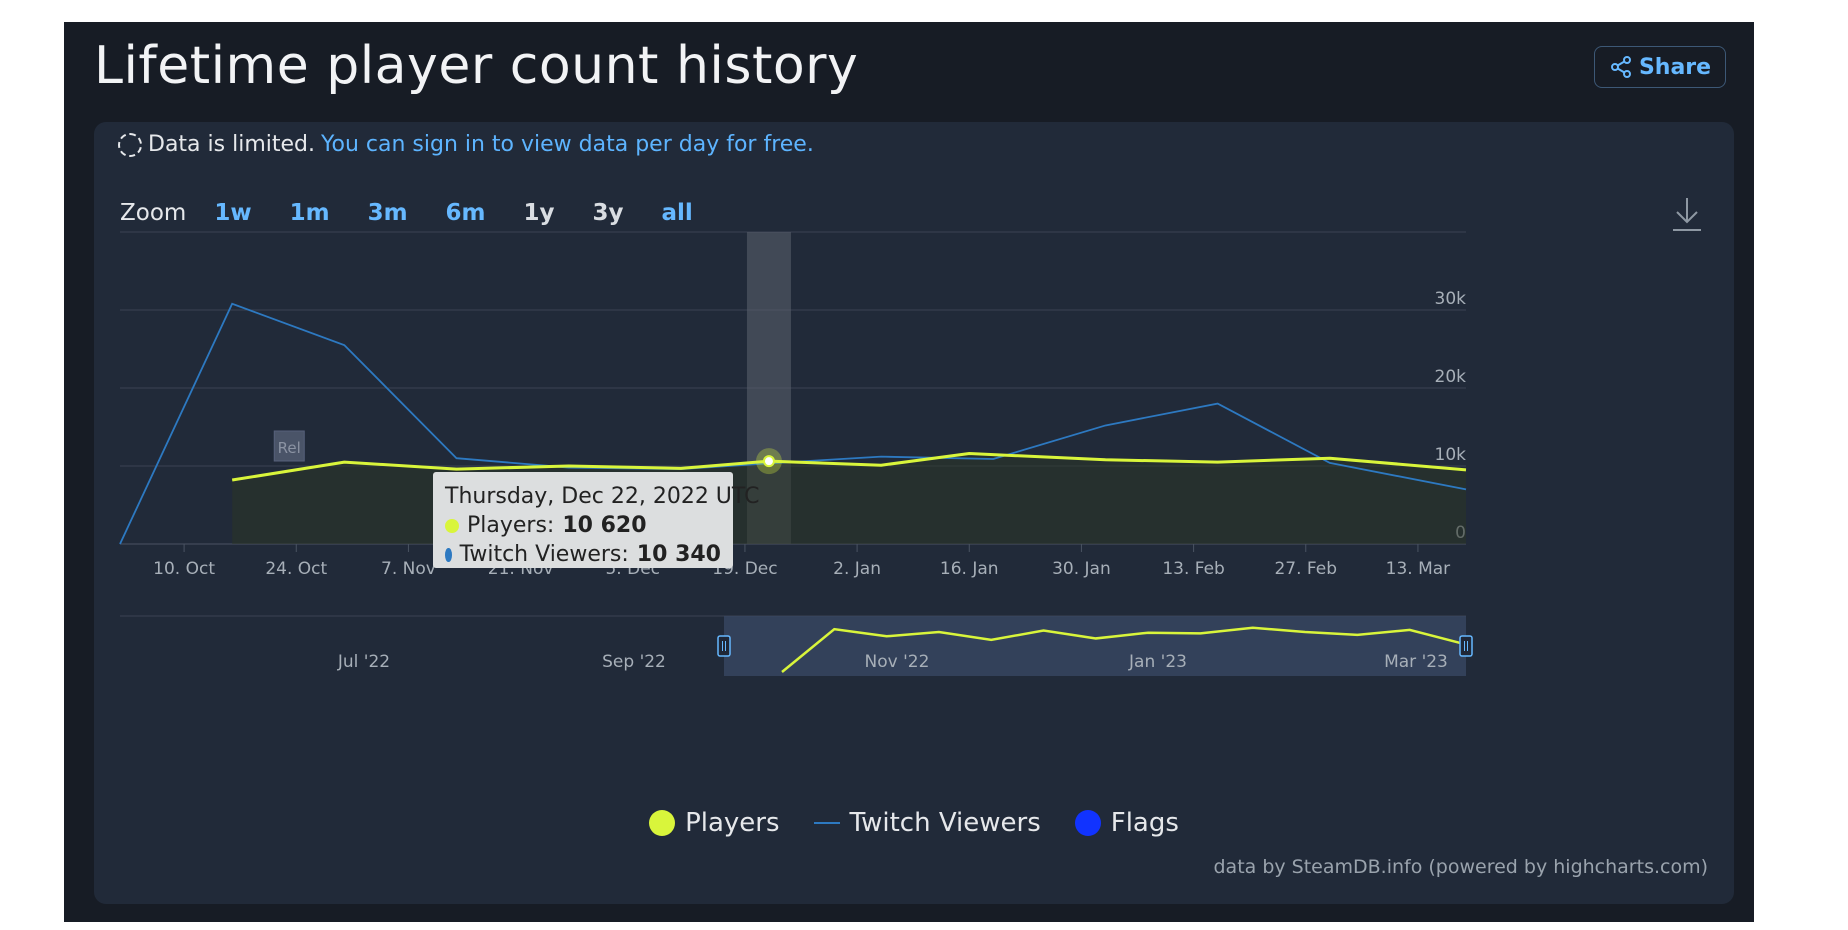 Image resolution: width=1848 pixels, height=930 pixels. Describe the element at coordinates (1087, 823) in the screenshot. I see `flags-legend-marker` at that location.